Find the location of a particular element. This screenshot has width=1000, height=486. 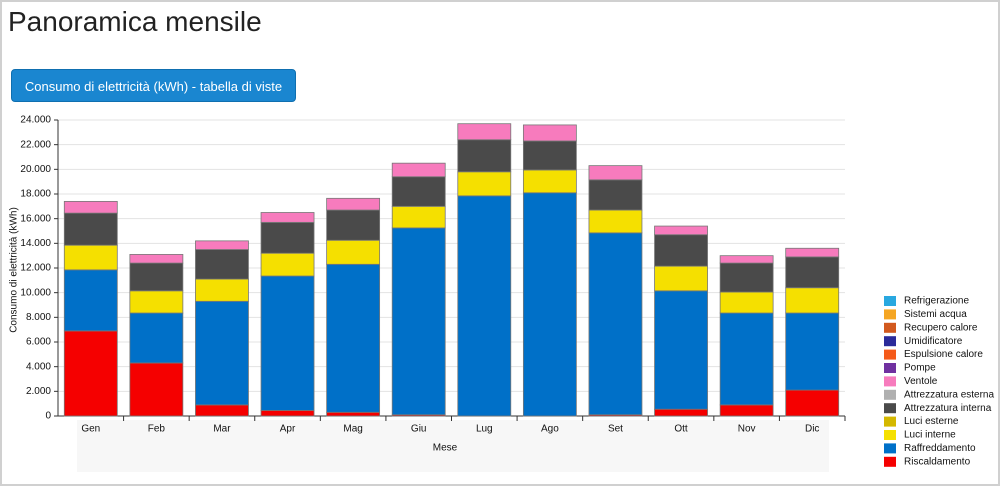

x-axis-band is located at coordinates (453, 446).